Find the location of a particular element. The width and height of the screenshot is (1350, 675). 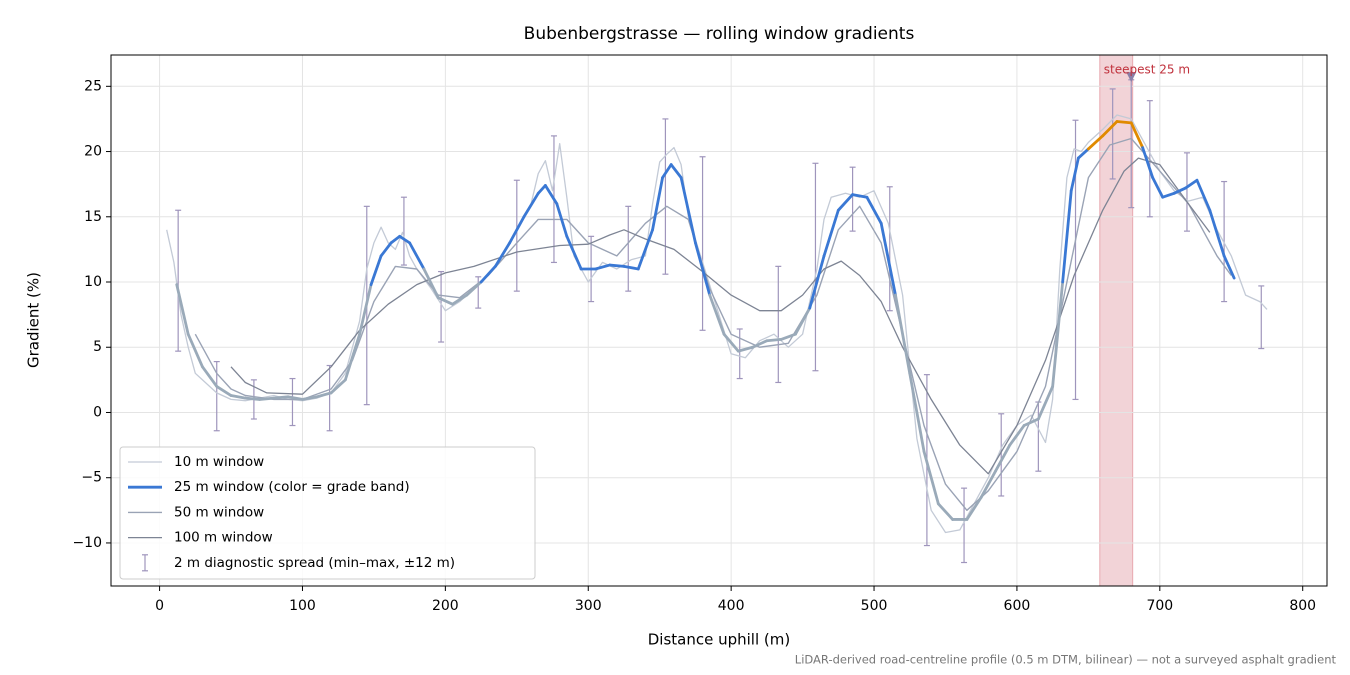

legend-label: 2 m diagnostic spread (min–max, ±12 m) is located at coordinates (314, 563).